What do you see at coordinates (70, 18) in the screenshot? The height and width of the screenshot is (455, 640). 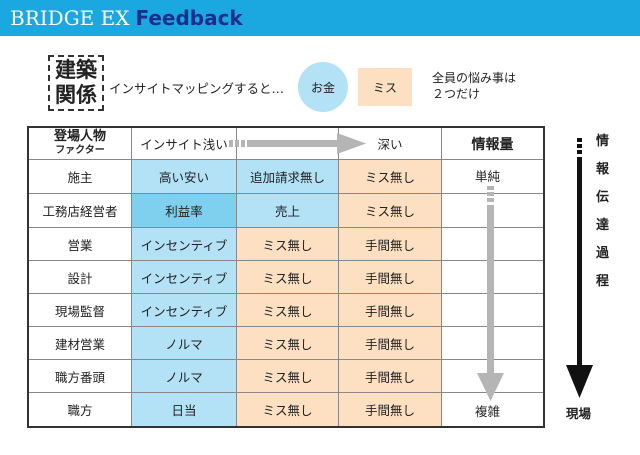 I see `brand-name: BRIDGE EX` at bounding box center [70, 18].